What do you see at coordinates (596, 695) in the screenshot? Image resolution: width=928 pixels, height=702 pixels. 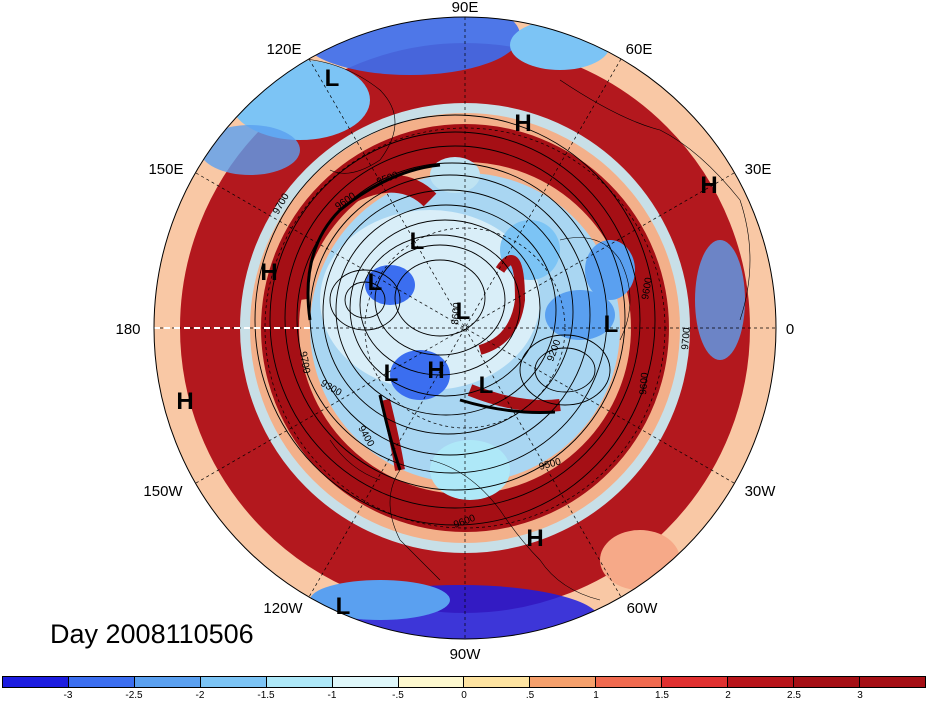 I see `colorbar-tick-label: 1` at bounding box center [596, 695].